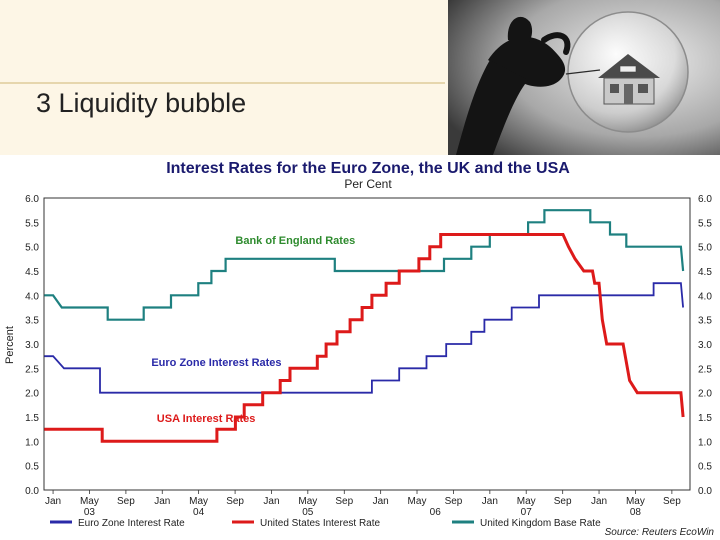  I want to click on y-tick-label-right: 3.0, so click(705, 345).